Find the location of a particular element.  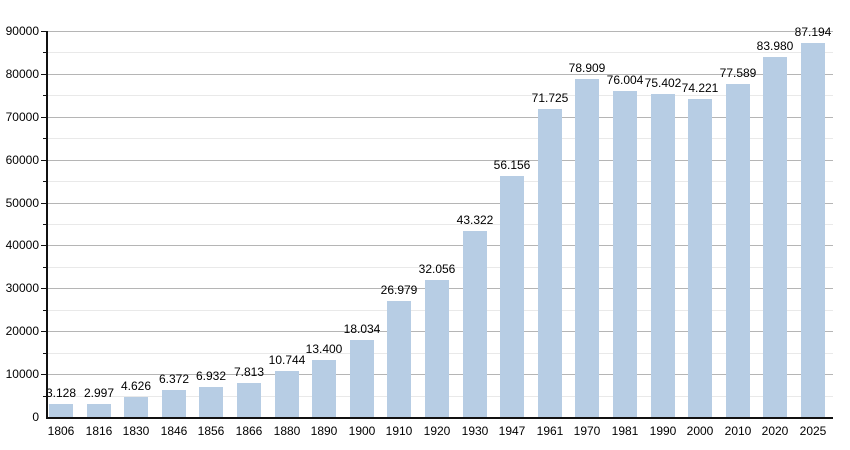

y-axis-label: 50000 is located at coordinates (22, 203).